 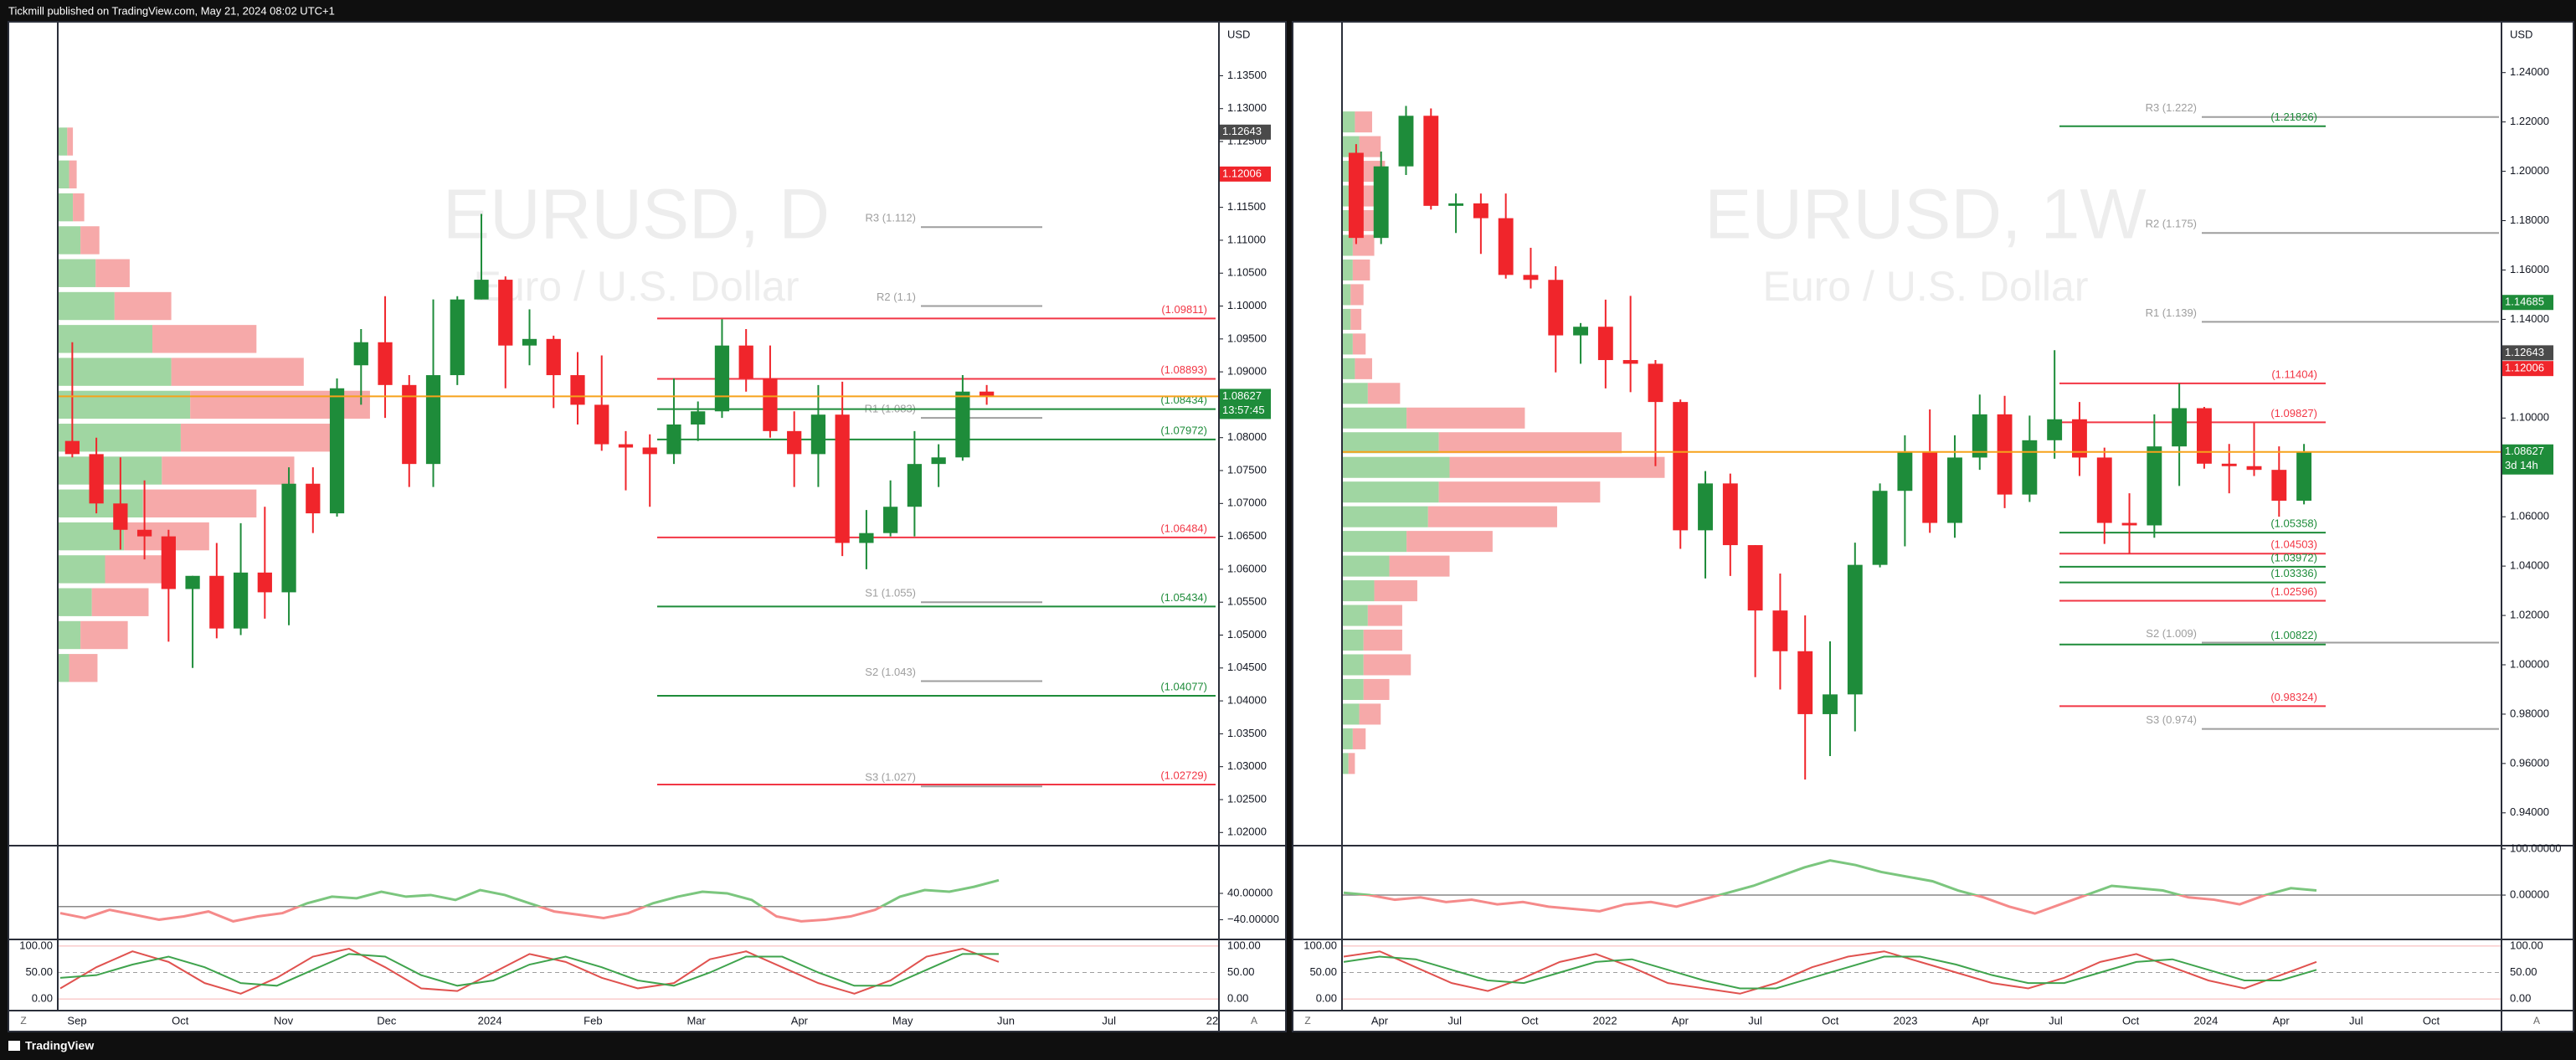 What do you see at coordinates (387, 1020) in the screenshot?
I see `x-tick-label: Dec` at bounding box center [387, 1020].